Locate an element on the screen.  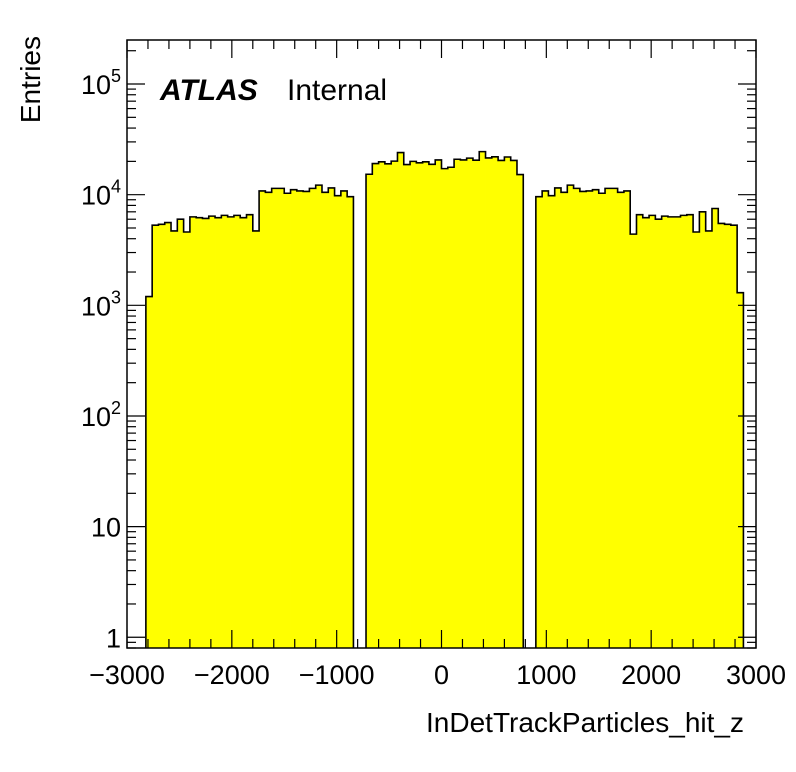
y-tick-label: 10⁵ is located at coordinates (101, 83).